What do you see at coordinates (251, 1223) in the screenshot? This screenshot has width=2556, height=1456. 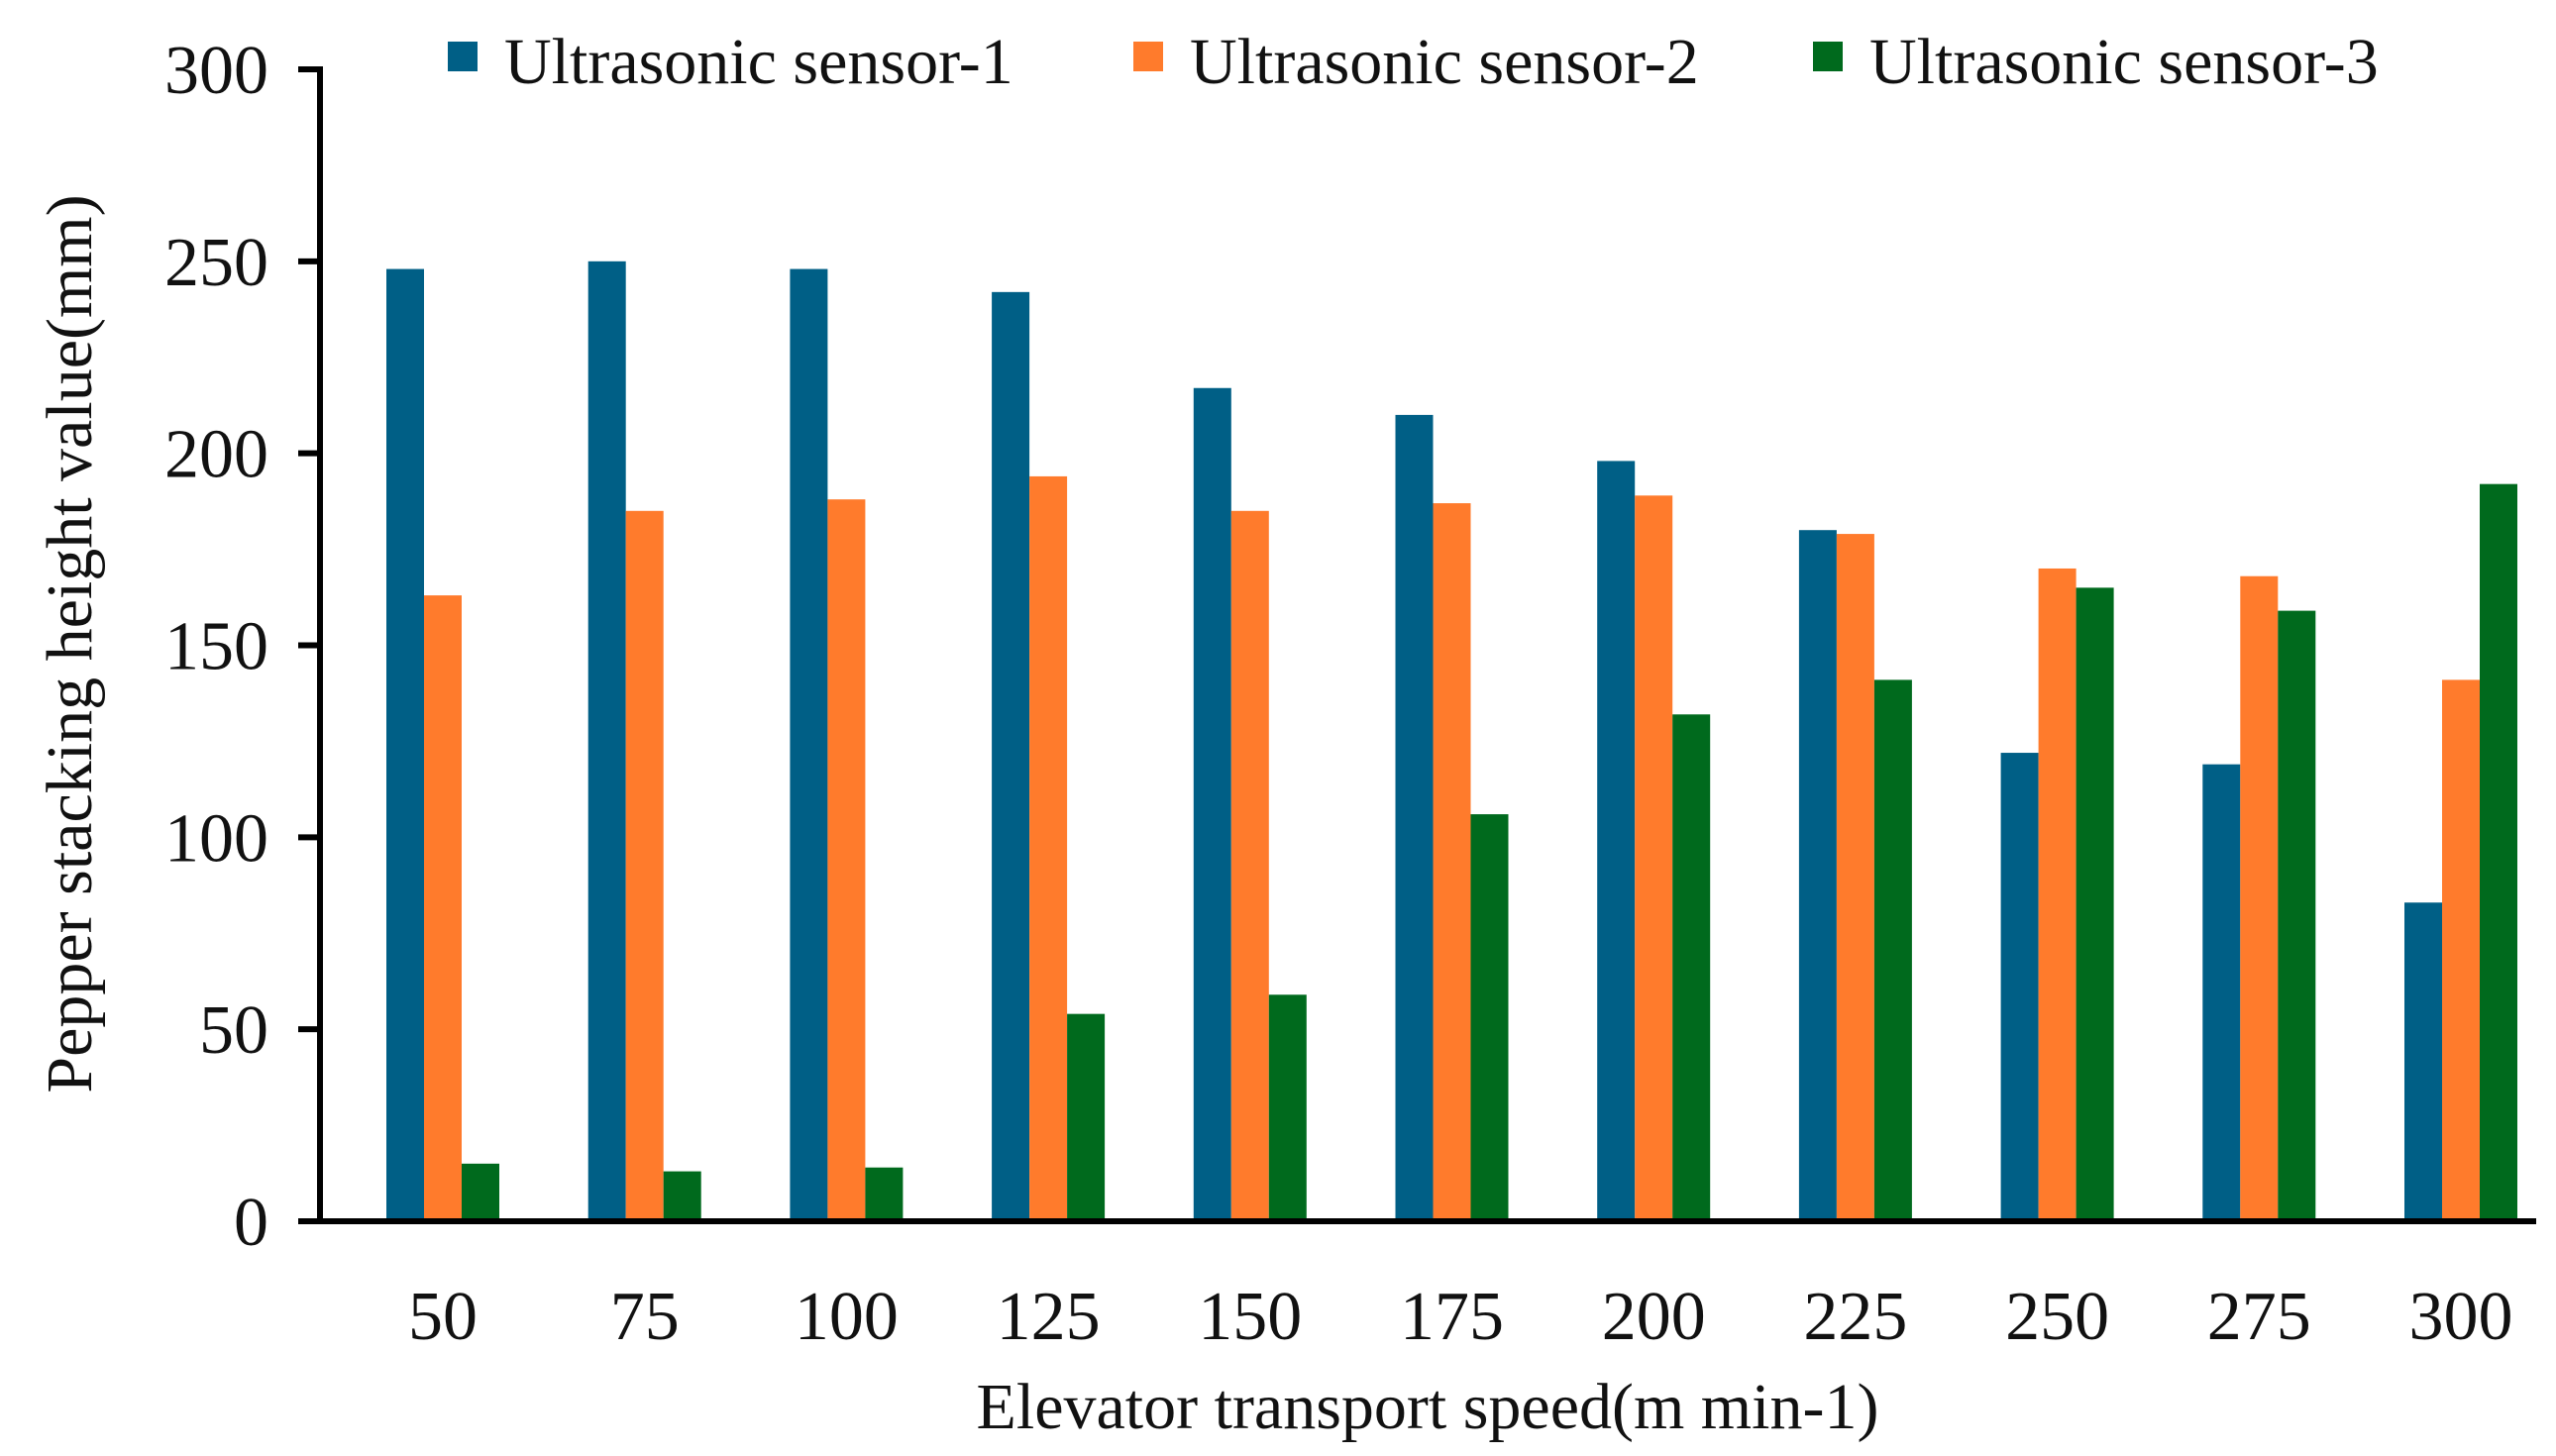 I see `y-tick-label: 0` at bounding box center [251, 1223].